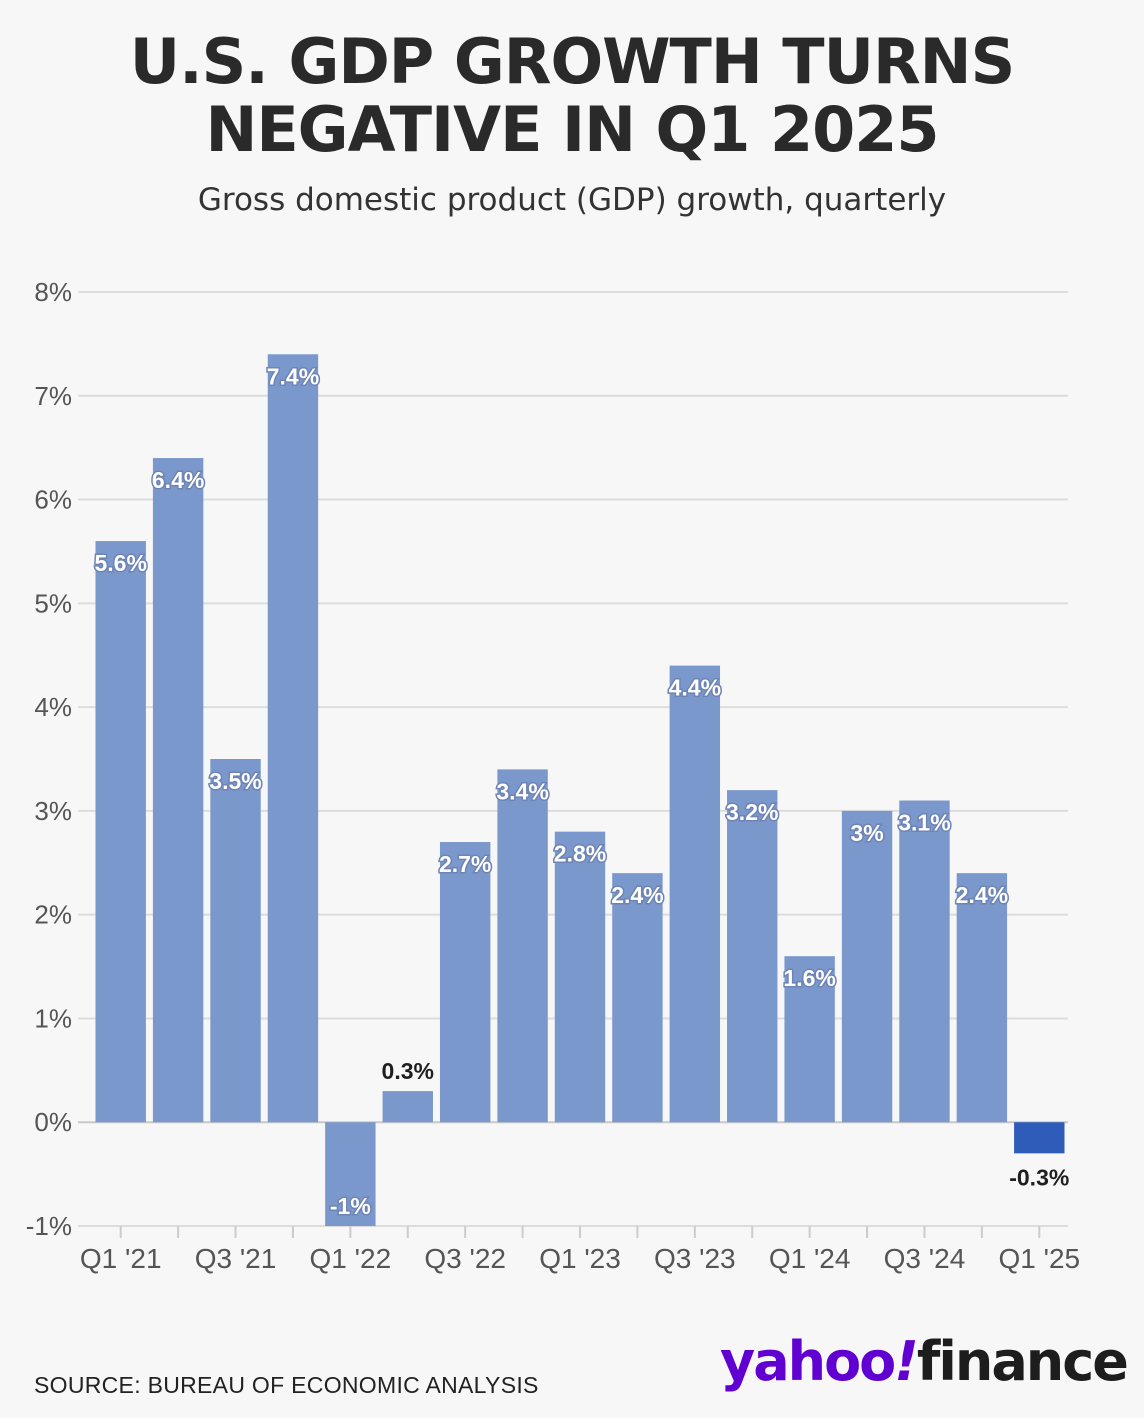  I want to click on x-tick-label: Q1 '24, so click(810, 1258).